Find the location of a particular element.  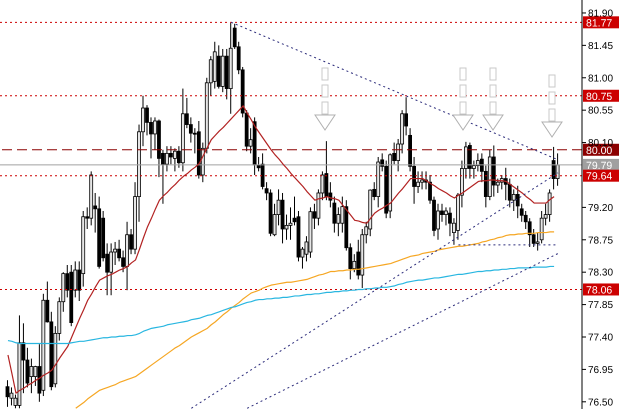

y-tick-label: 77.85 is located at coordinates (601, 306).